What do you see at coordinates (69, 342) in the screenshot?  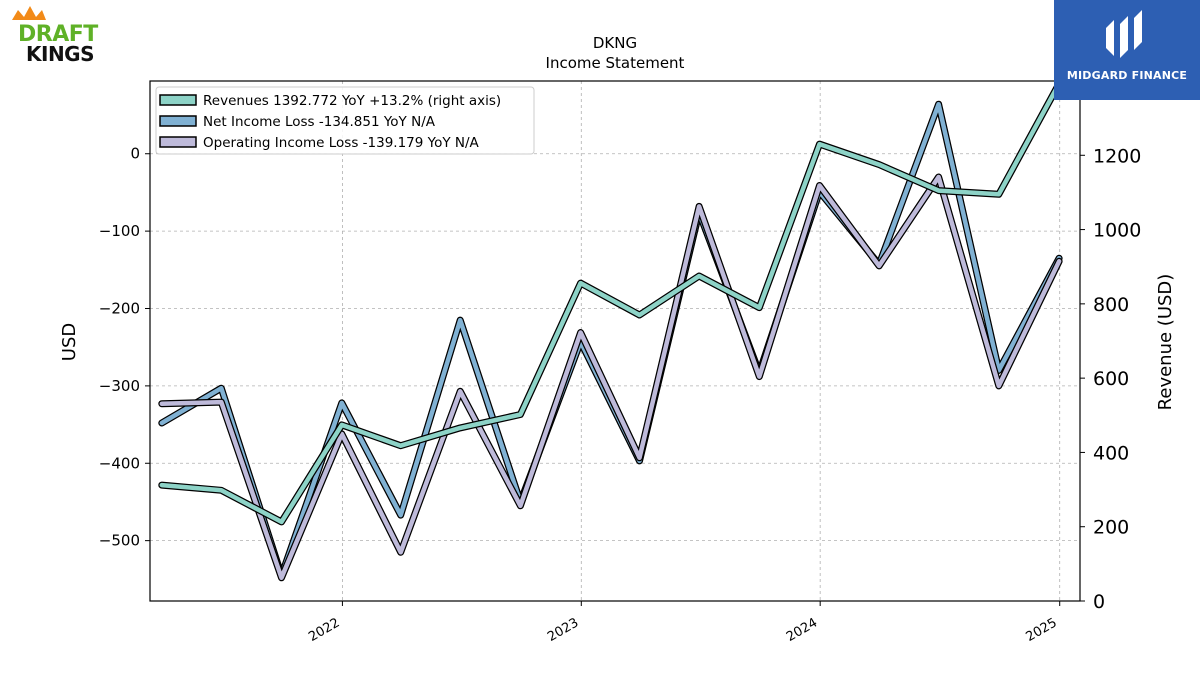 I see `y-axis-label-left: USD` at bounding box center [69, 342].